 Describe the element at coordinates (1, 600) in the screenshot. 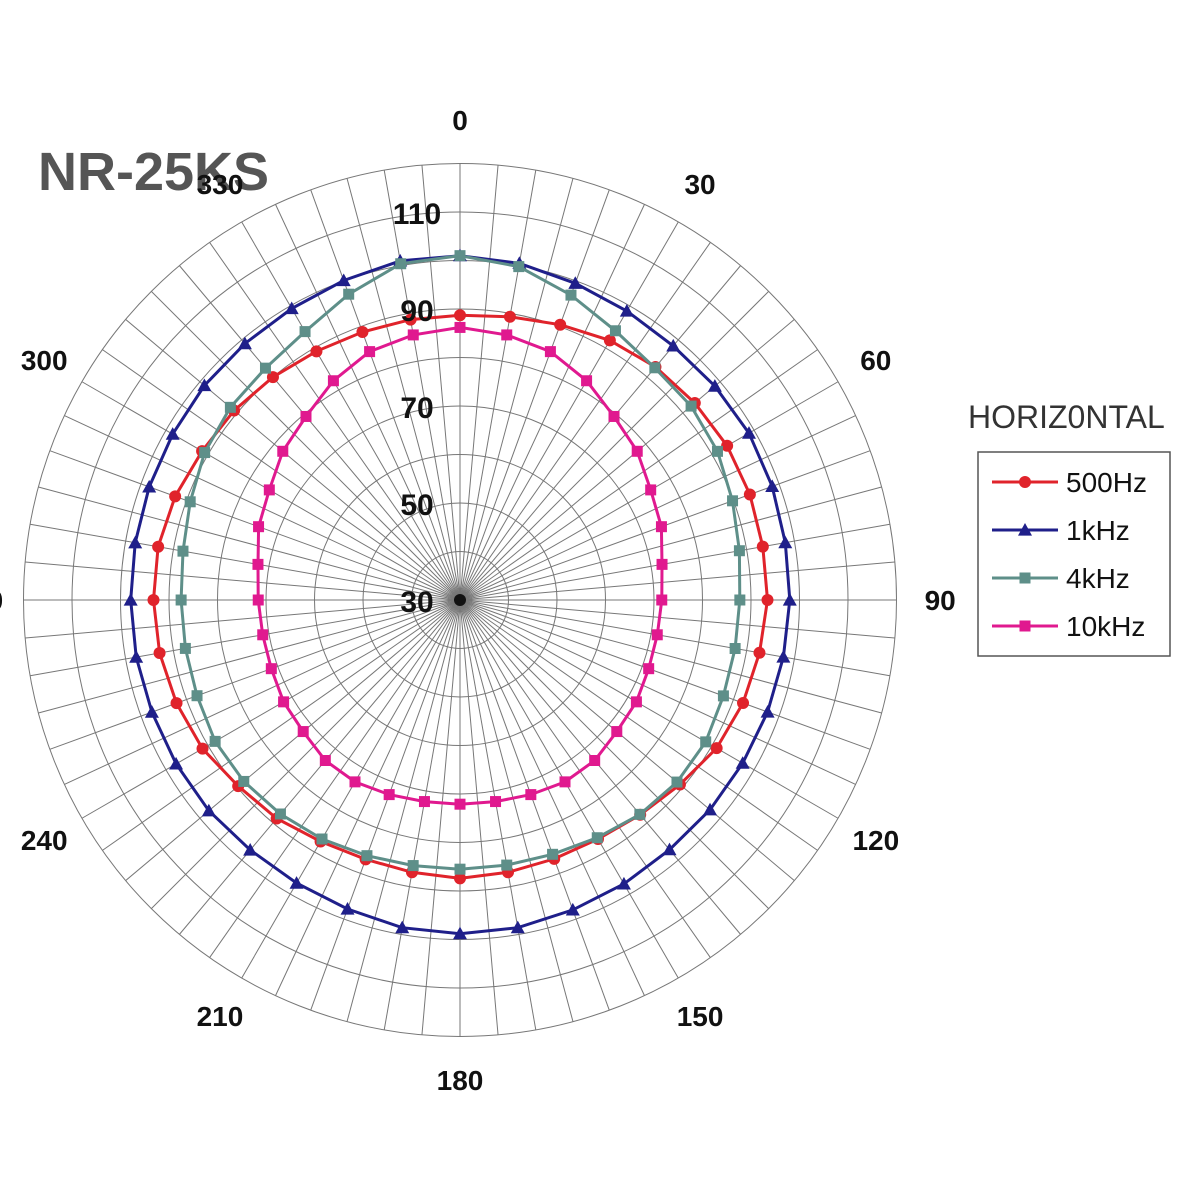

I see `angle-label: 270` at that location.